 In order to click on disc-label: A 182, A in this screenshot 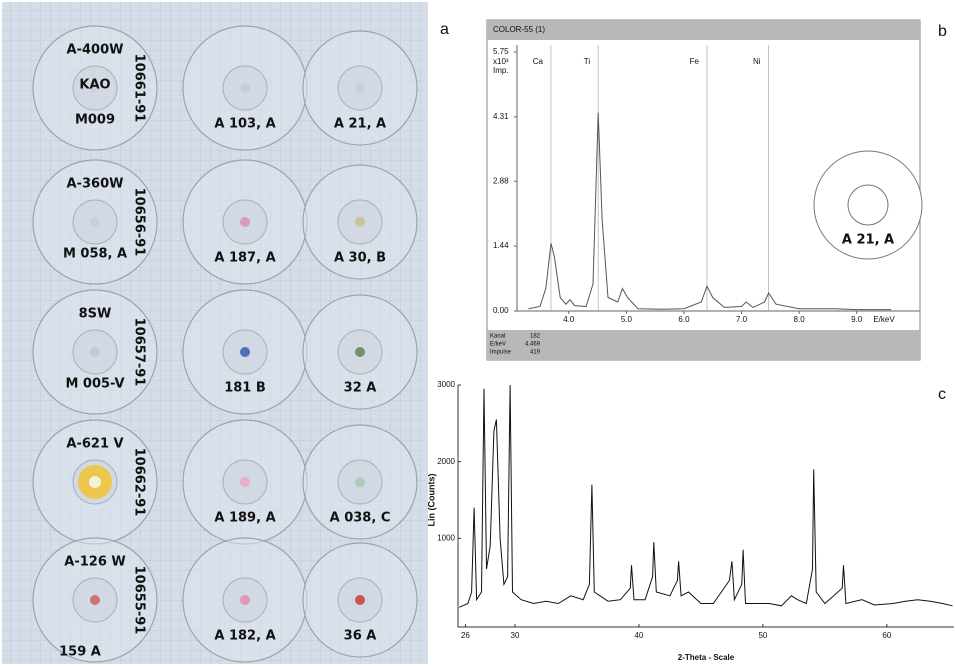, I will do `click(244, 636)`.